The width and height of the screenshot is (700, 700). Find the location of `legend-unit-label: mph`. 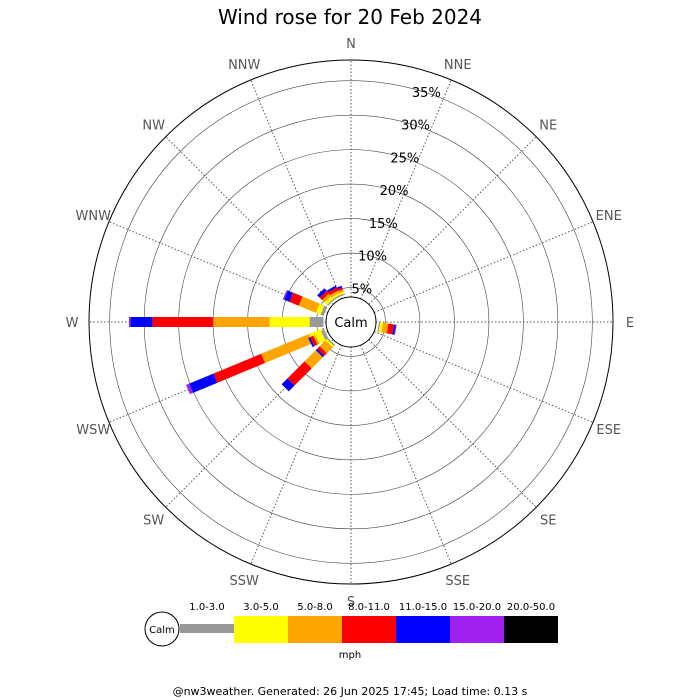

legend-unit-label: mph is located at coordinates (350, 655).